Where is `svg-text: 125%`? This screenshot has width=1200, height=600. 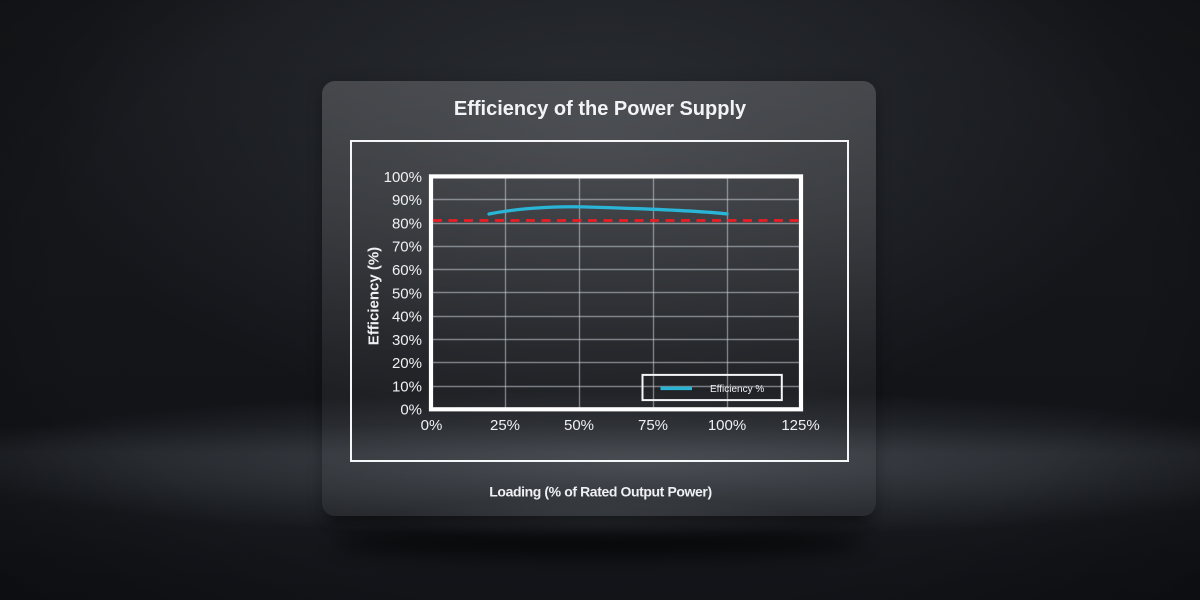
svg-text: 125% is located at coordinates (800, 425).